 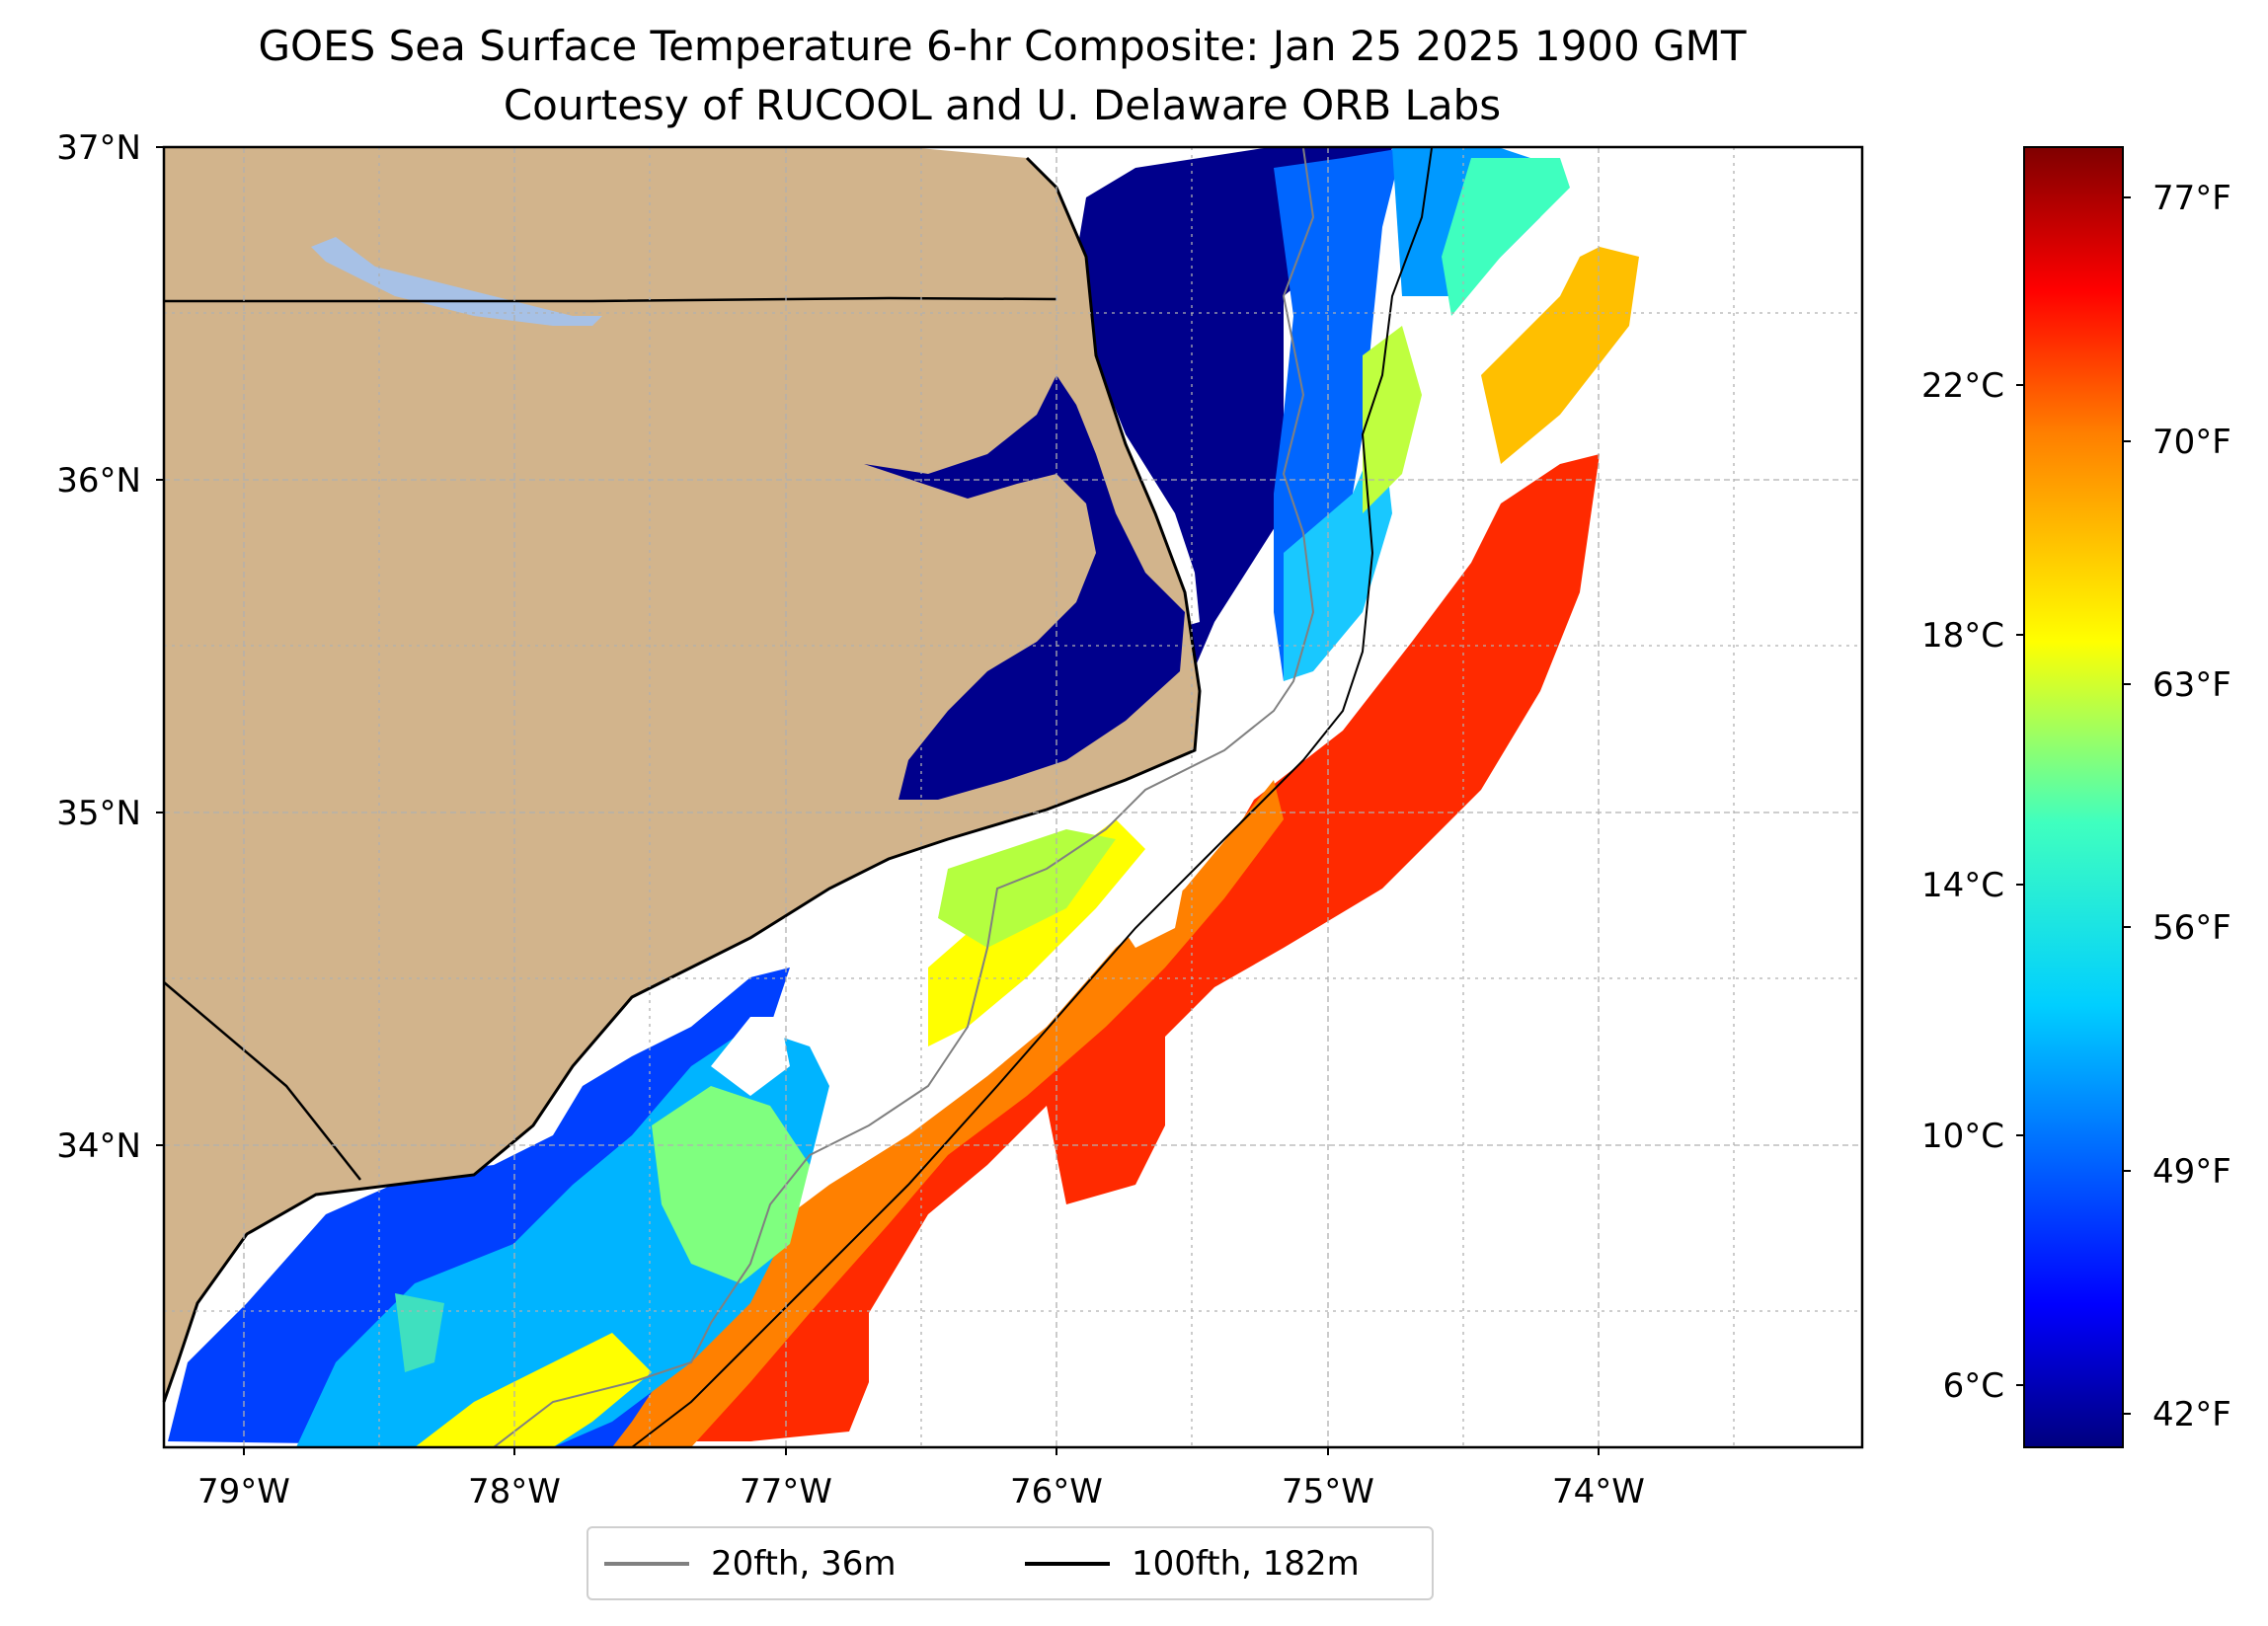 What do you see at coordinates (98, 1146) in the screenshot?
I see `lat-tick-label: 34°N` at bounding box center [98, 1146].